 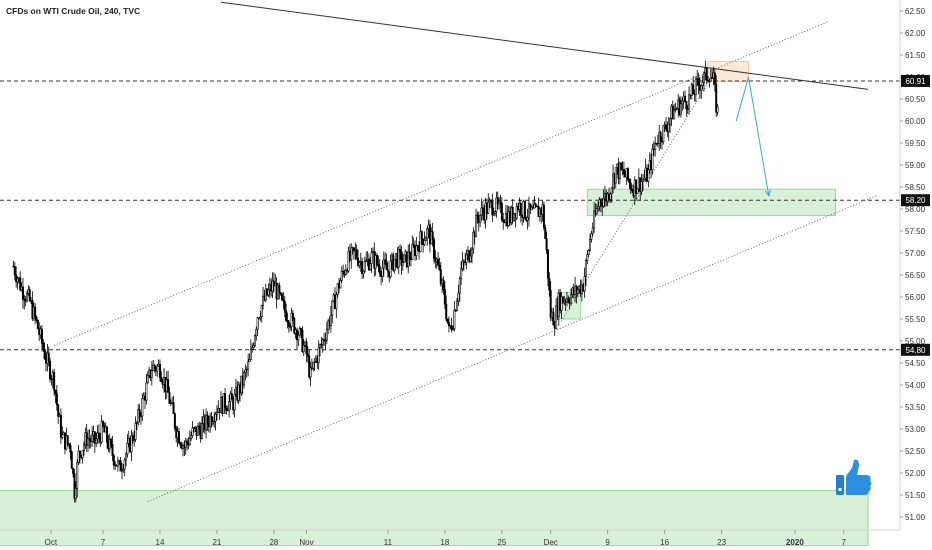 What do you see at coordinates (752, 136) in the screenshot?
I see `projection-path` at bounding box center [752, 136].